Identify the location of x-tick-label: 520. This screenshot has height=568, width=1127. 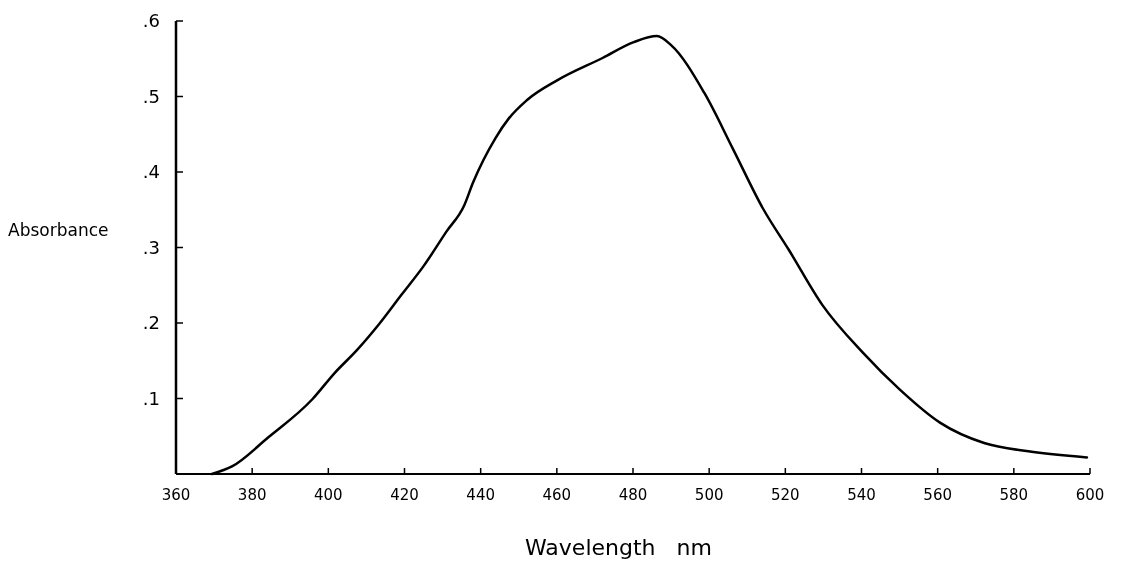
(785, 495).